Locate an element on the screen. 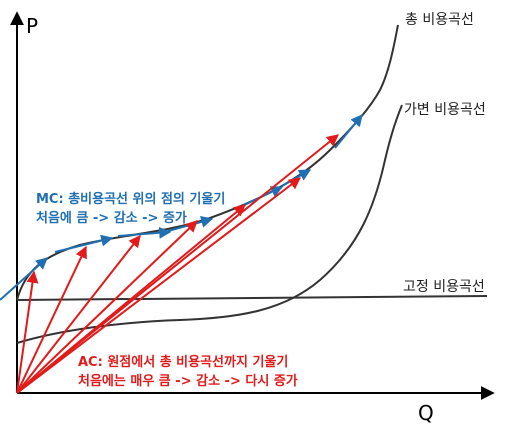 This screenshot has width=508, height=432. mc-annotation-line2: 처음에 큼 -> 감소 -> 증가 is located at coordinates (111, 218).